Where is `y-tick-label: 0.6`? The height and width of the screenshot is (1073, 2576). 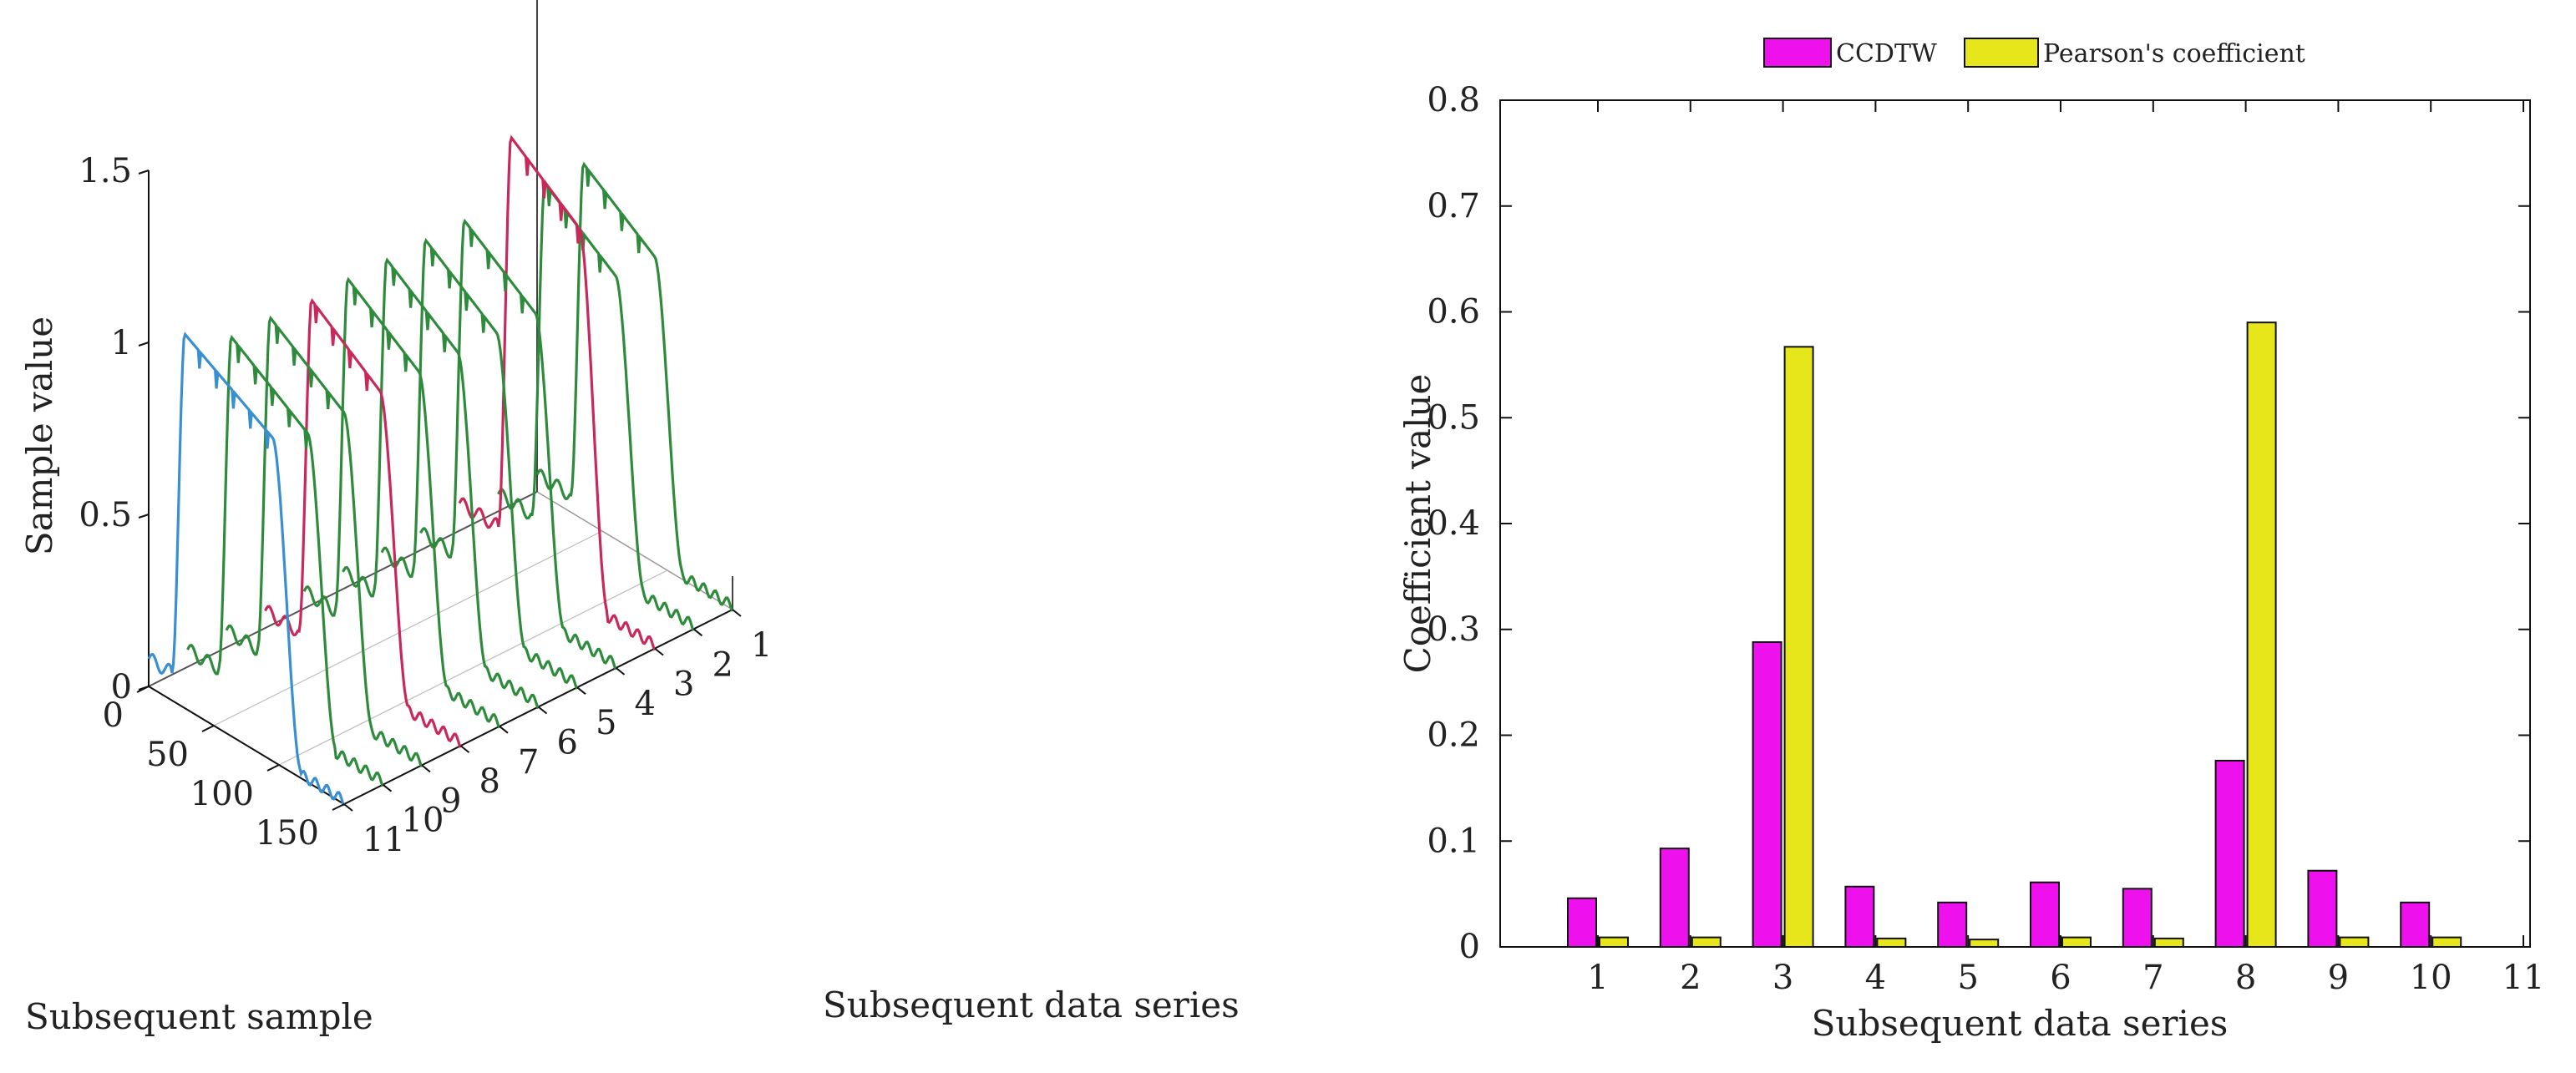 y-tick-label: 0.6 is located at coordinates (1453, 312).